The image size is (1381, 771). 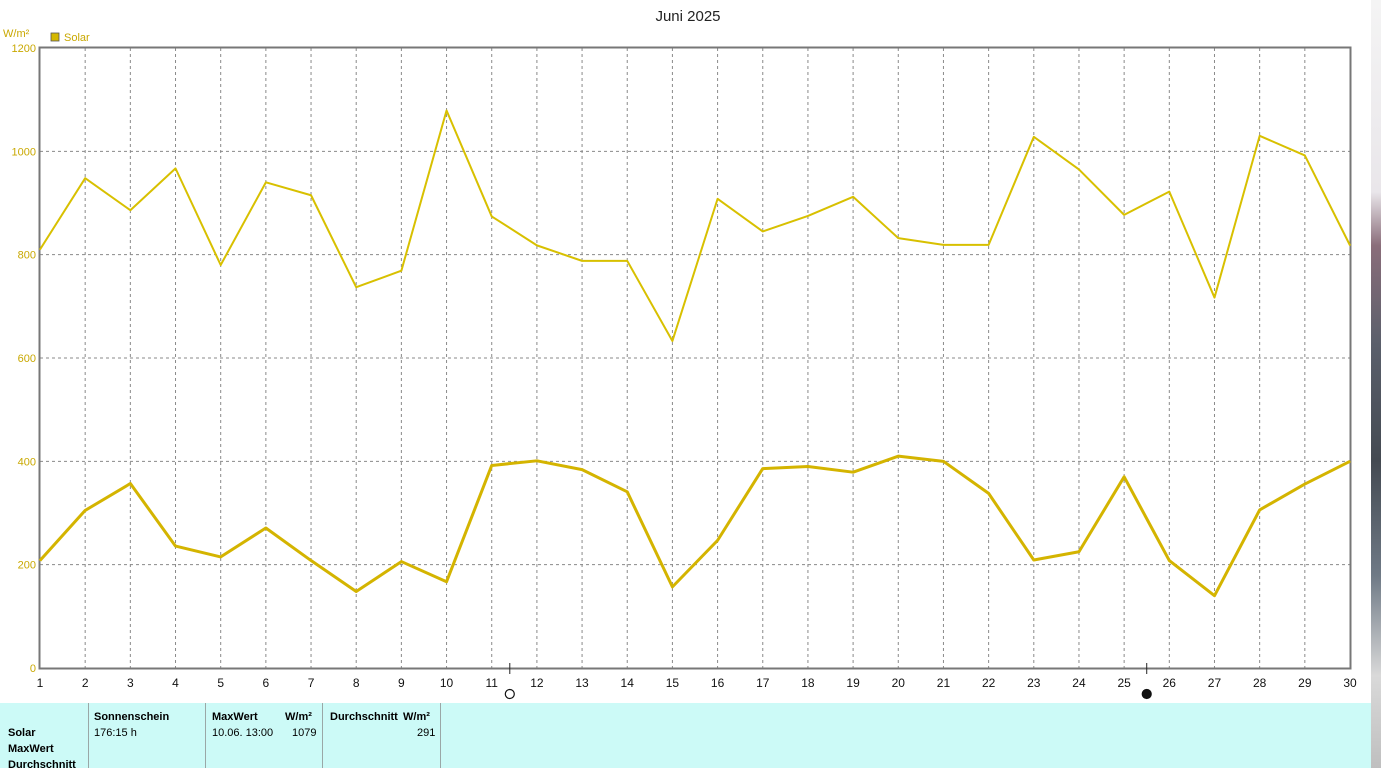 What do you see at coordinates (27, 462) in the screenshot?
I see `y-tick-label: 400` at bounding box center [27, 462].